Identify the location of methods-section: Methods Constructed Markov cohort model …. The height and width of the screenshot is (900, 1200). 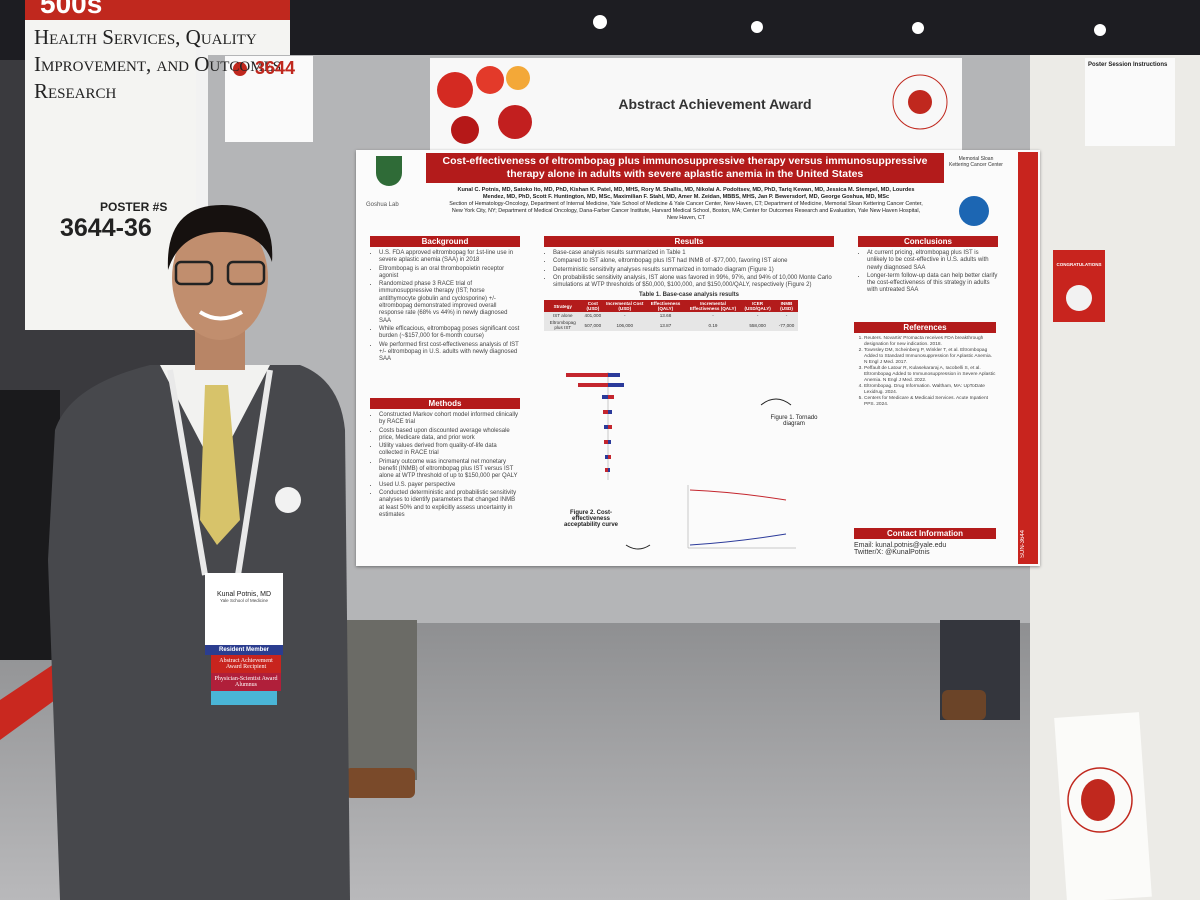
(445, 459).